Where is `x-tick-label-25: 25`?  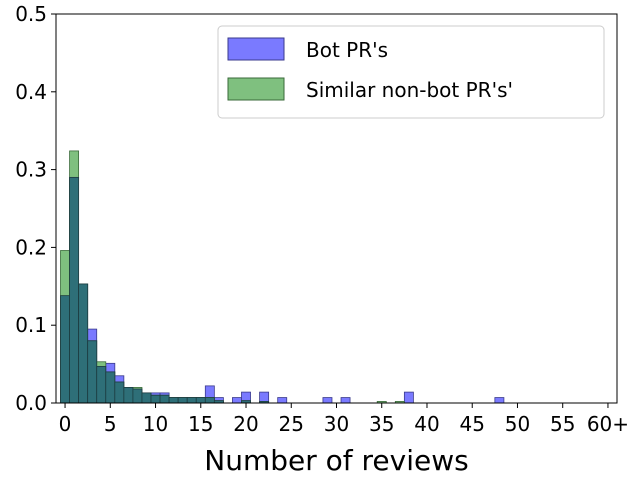
x-tick-label-25: 25 is located at coordinates (291, 424).